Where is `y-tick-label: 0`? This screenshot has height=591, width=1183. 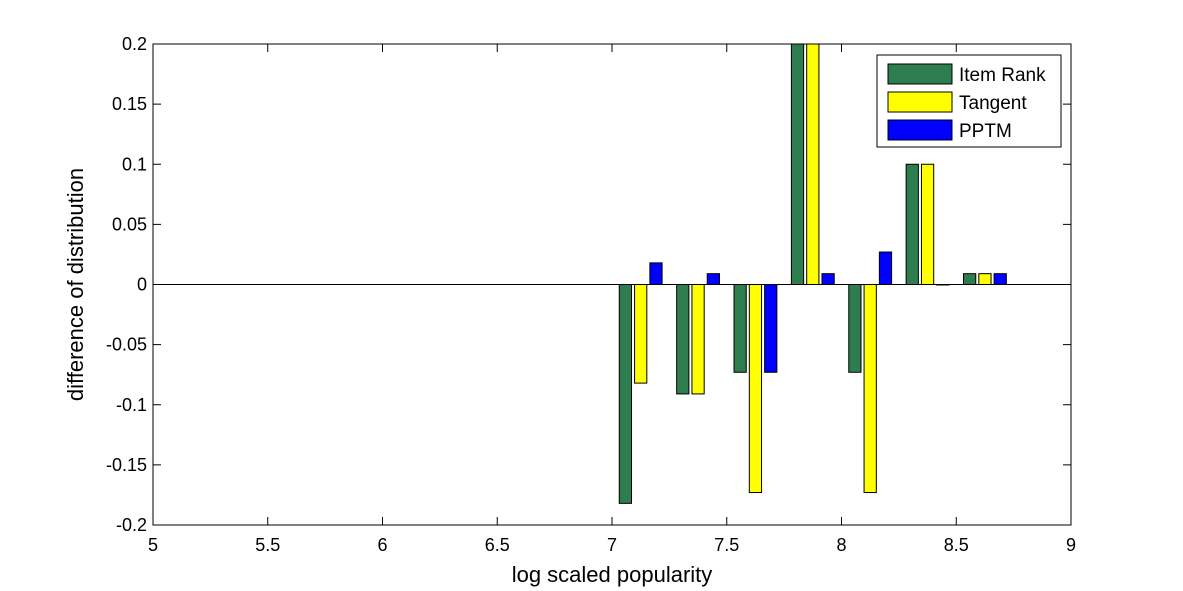 y-tick-label: 0 is located at coordinates (142, 285).